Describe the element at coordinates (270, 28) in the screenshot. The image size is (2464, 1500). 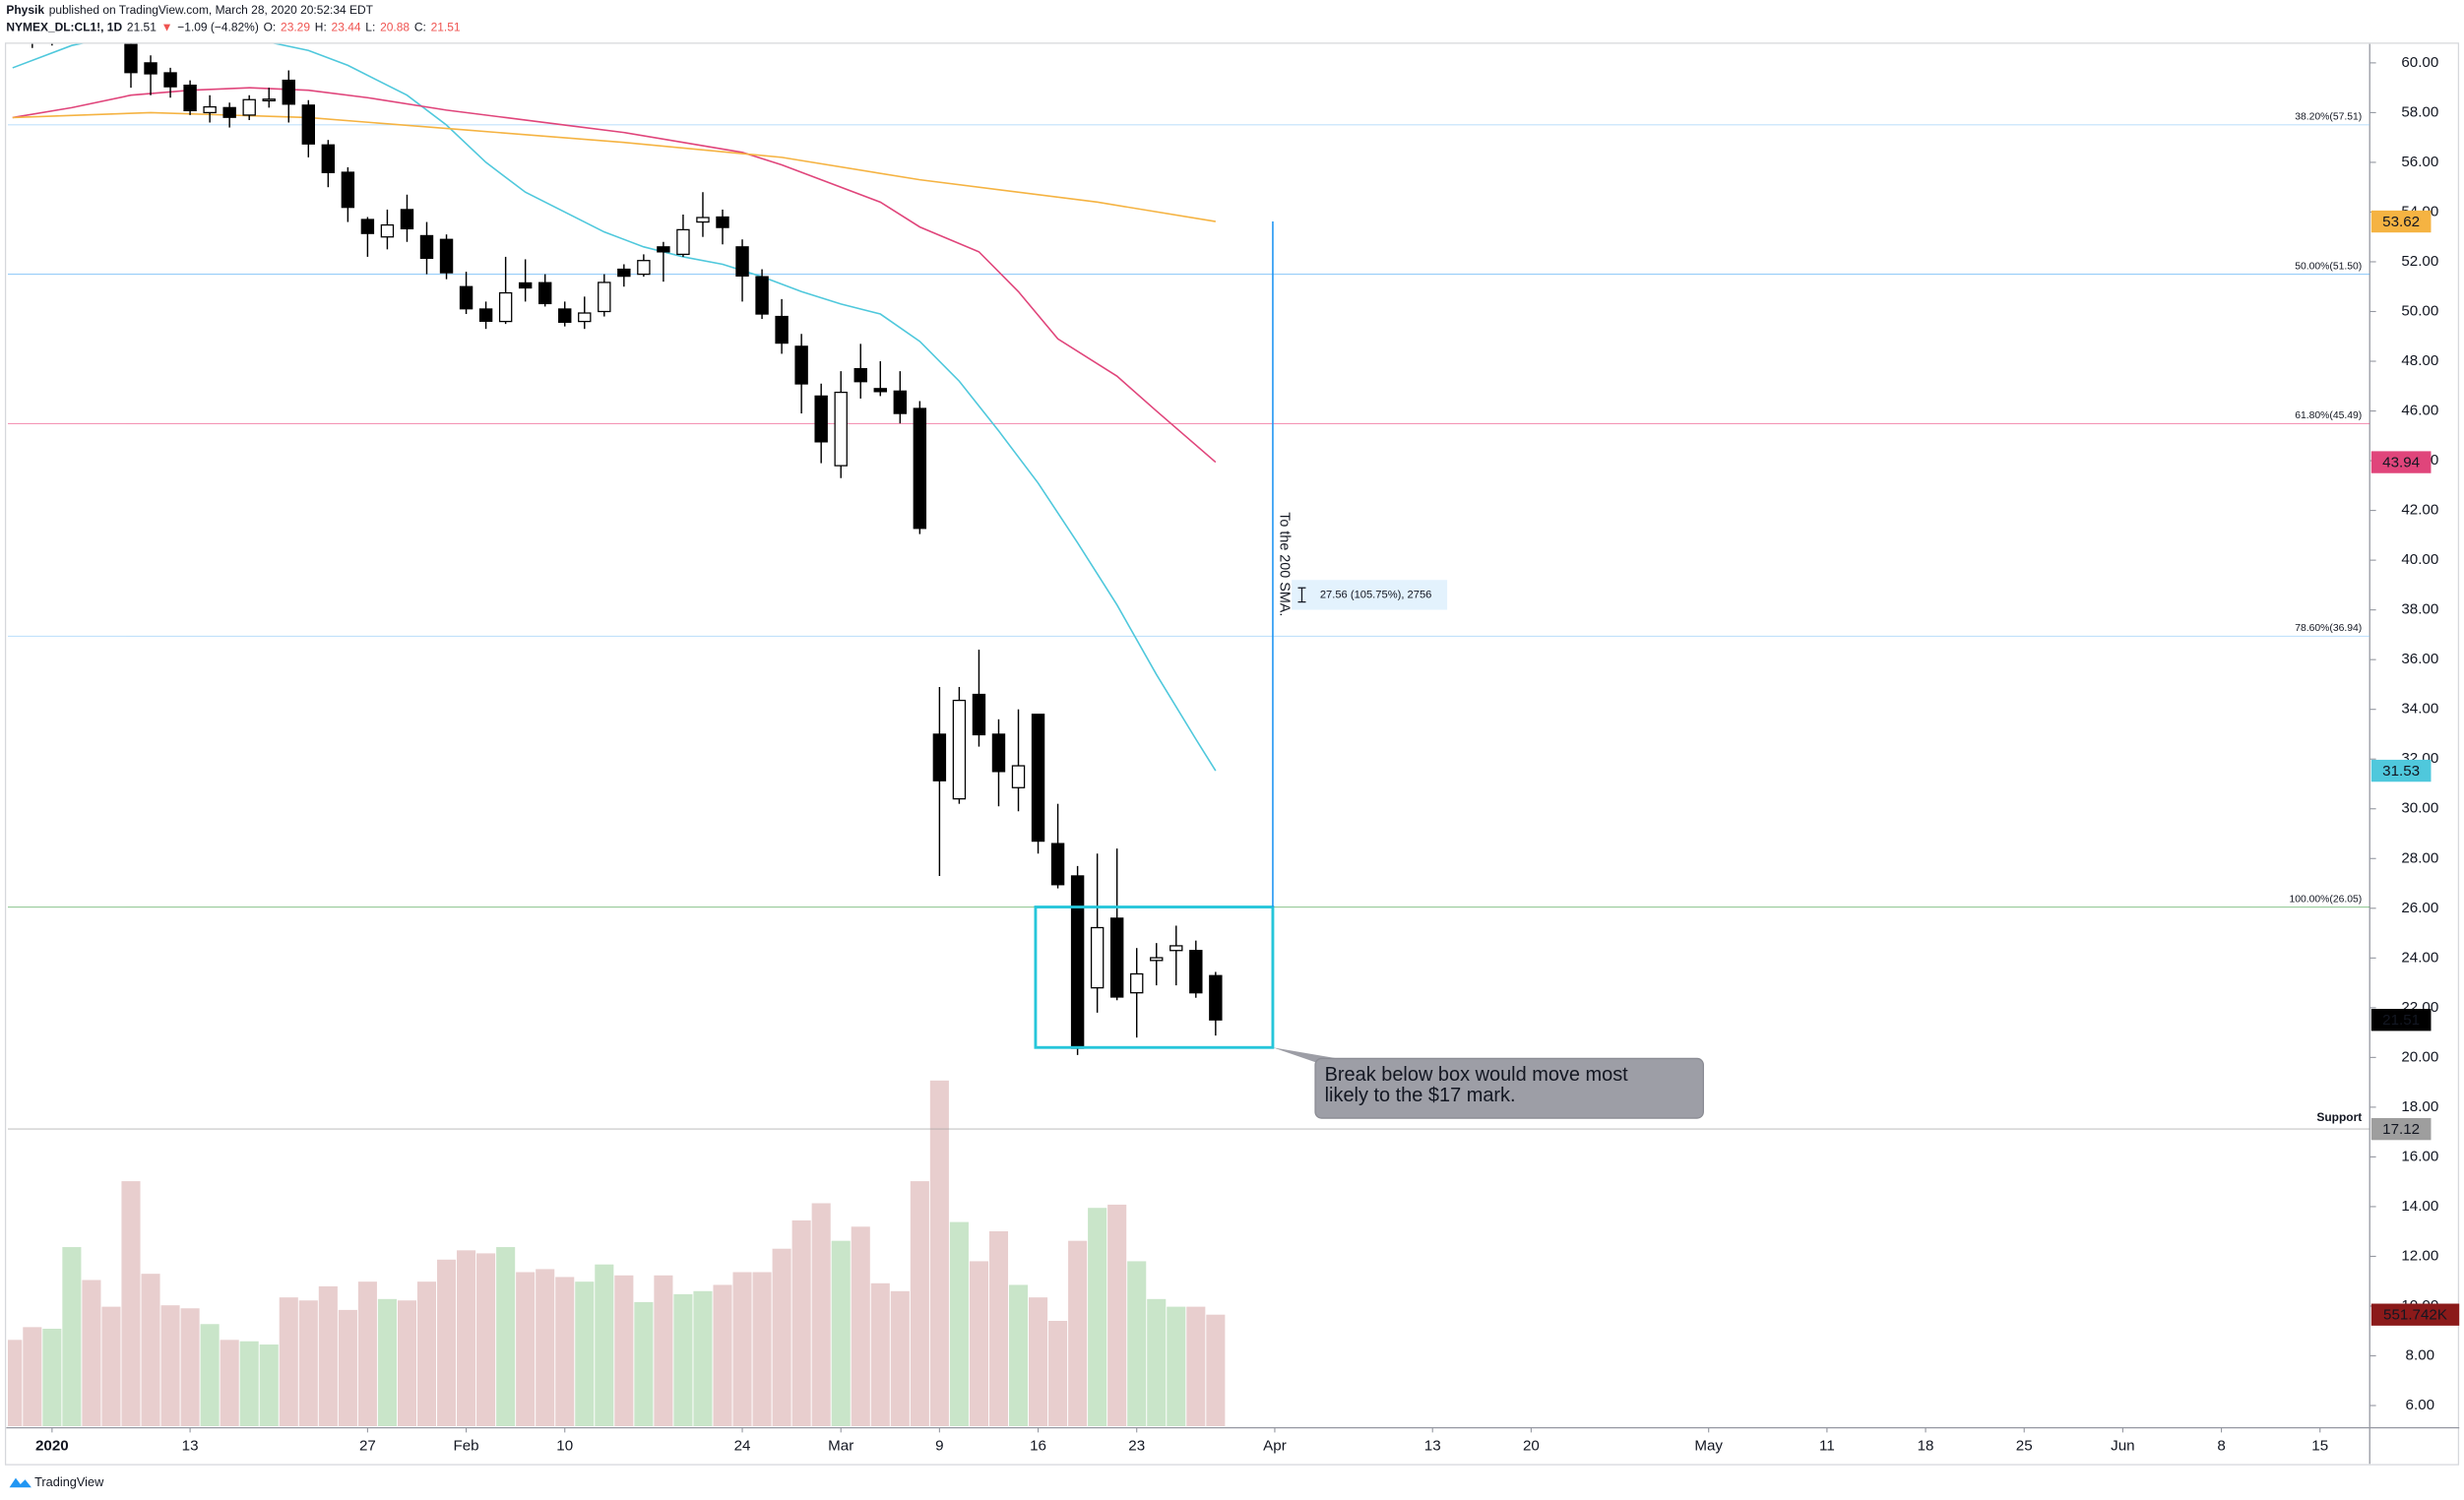
I see `quote-part: O:` at that location.